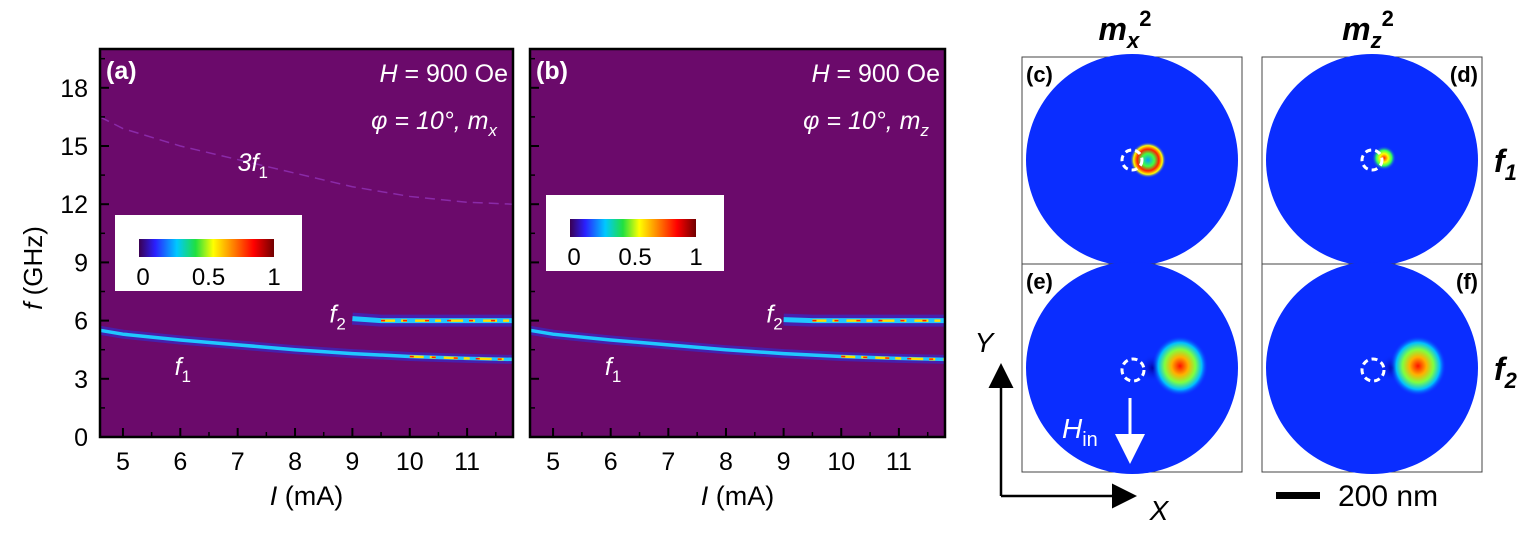 This screenshot has height=533, width=1535. I want to click on scale-bar, so click(1298, 495).